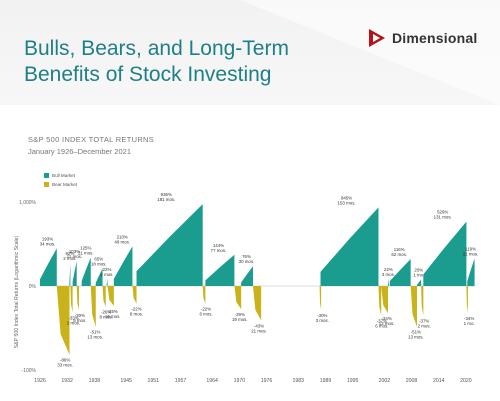  Describe the element at coordinates (326, 381) in the screenshot. I see `x-tick-label: 1989` at that location.